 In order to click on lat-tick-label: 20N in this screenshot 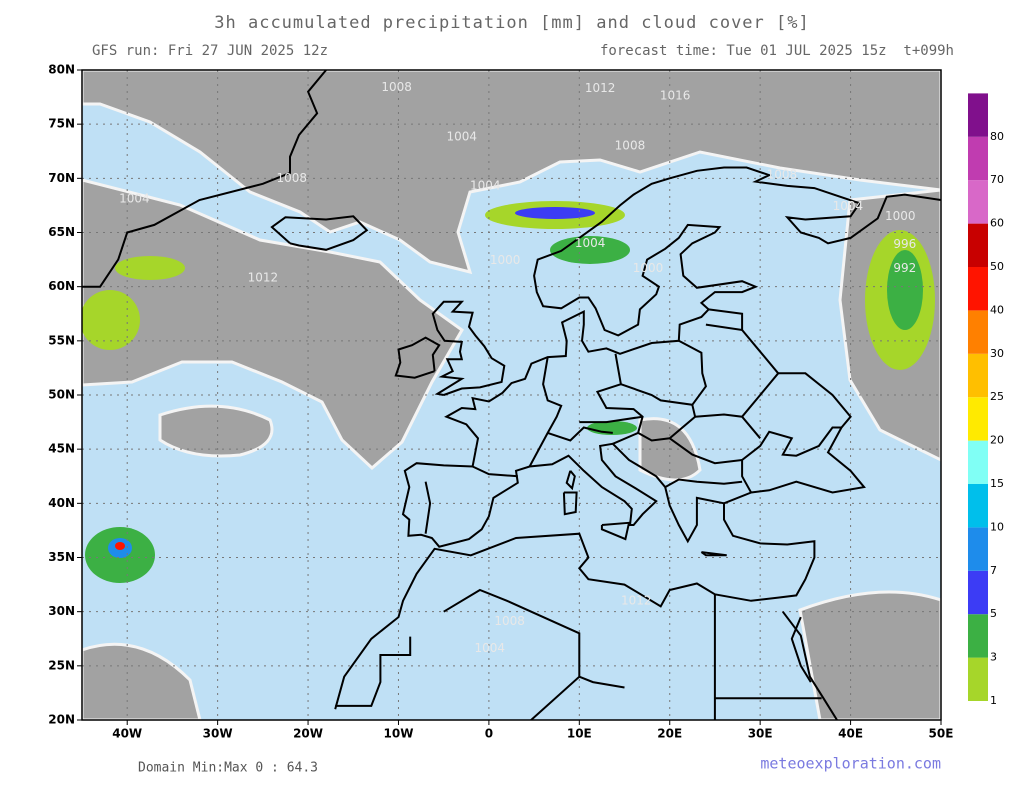, I will do `click(61, 720)`.